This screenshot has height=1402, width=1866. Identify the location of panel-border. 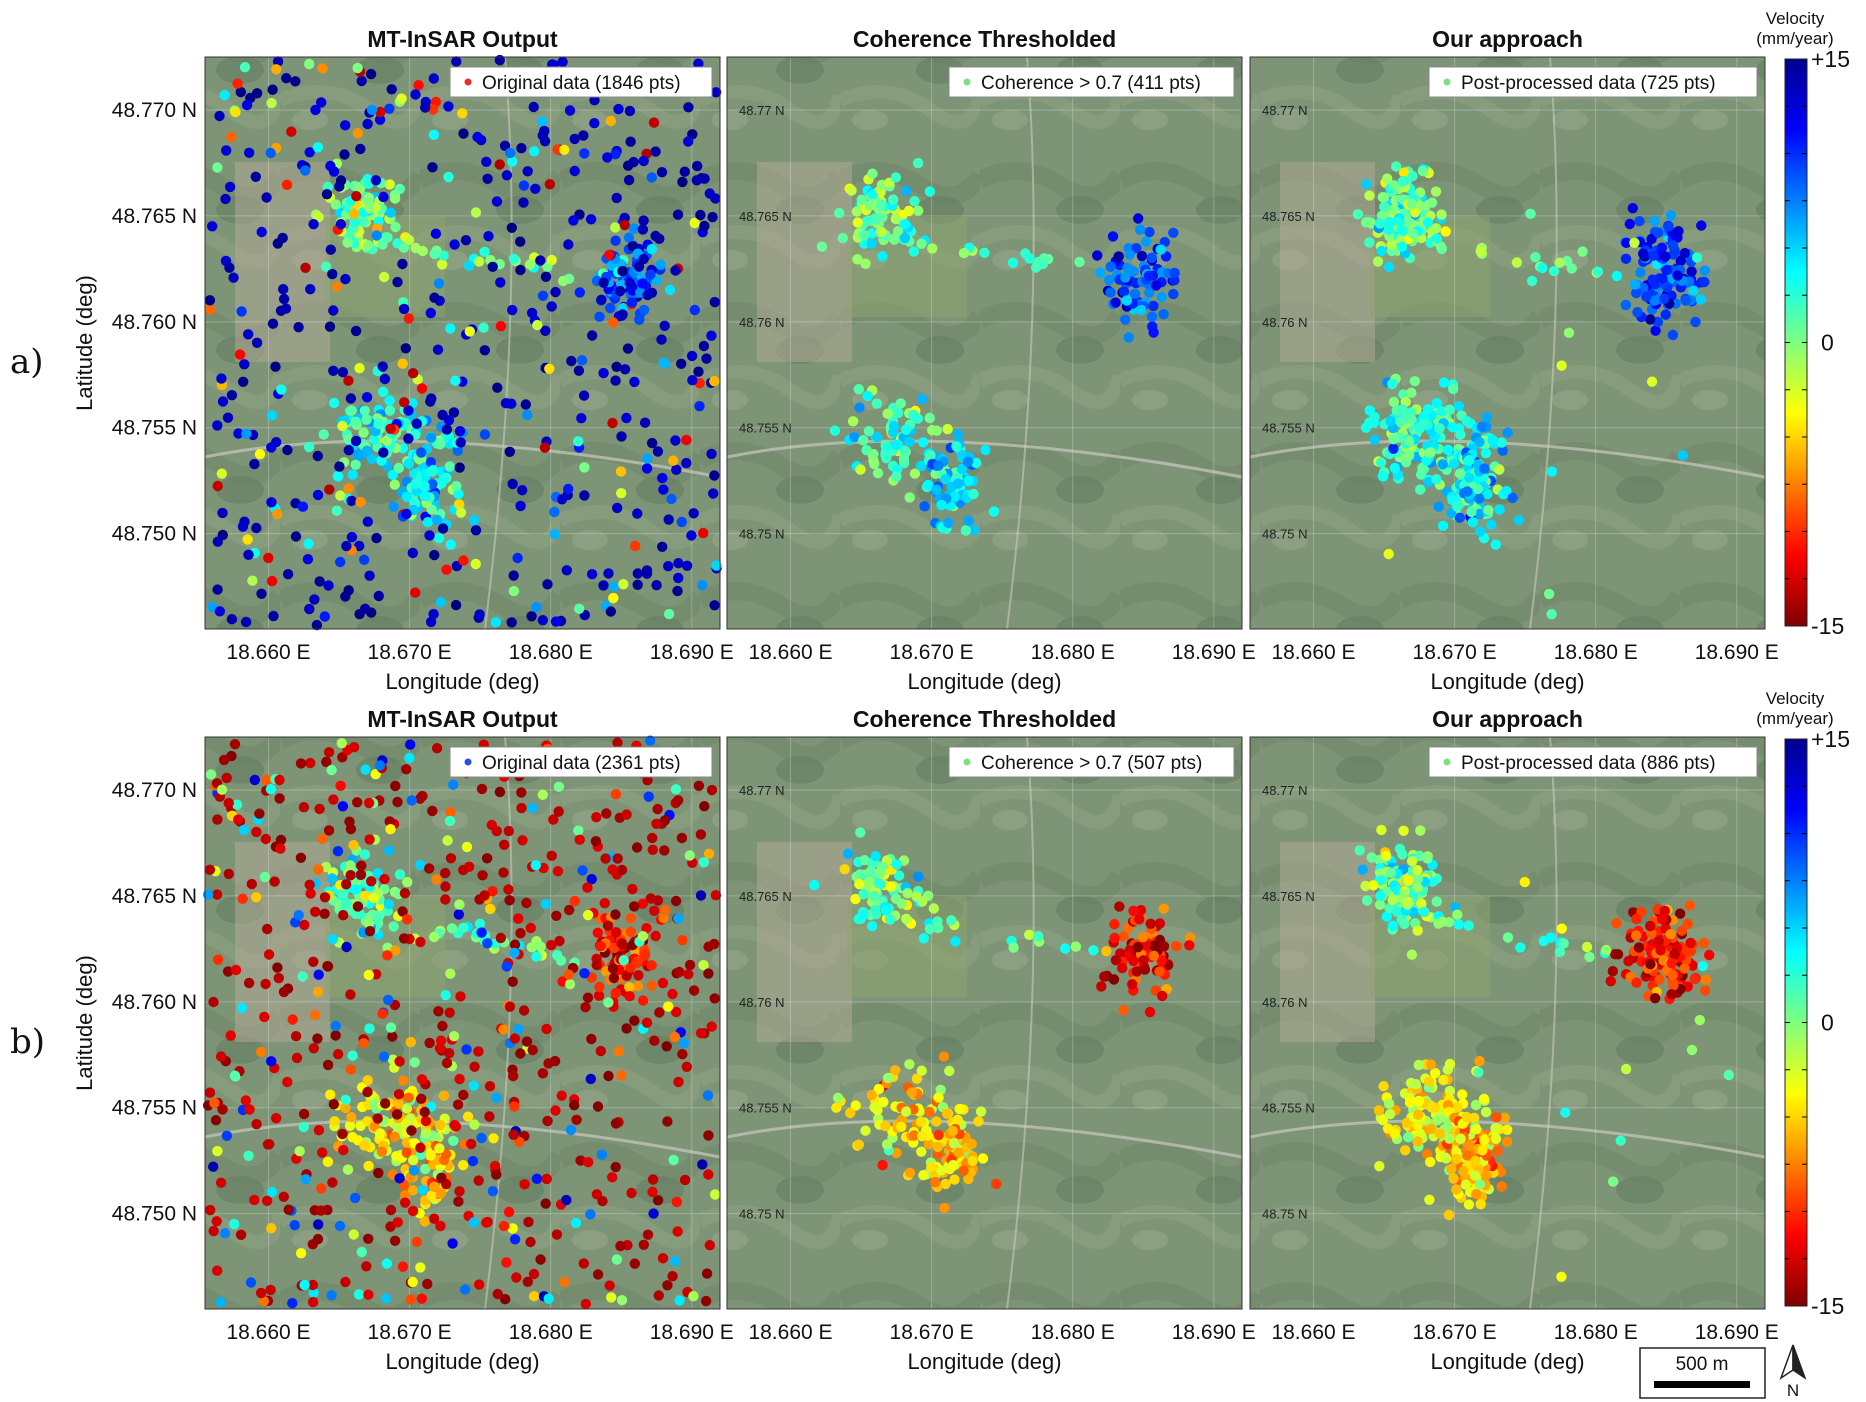
(984, 1023).